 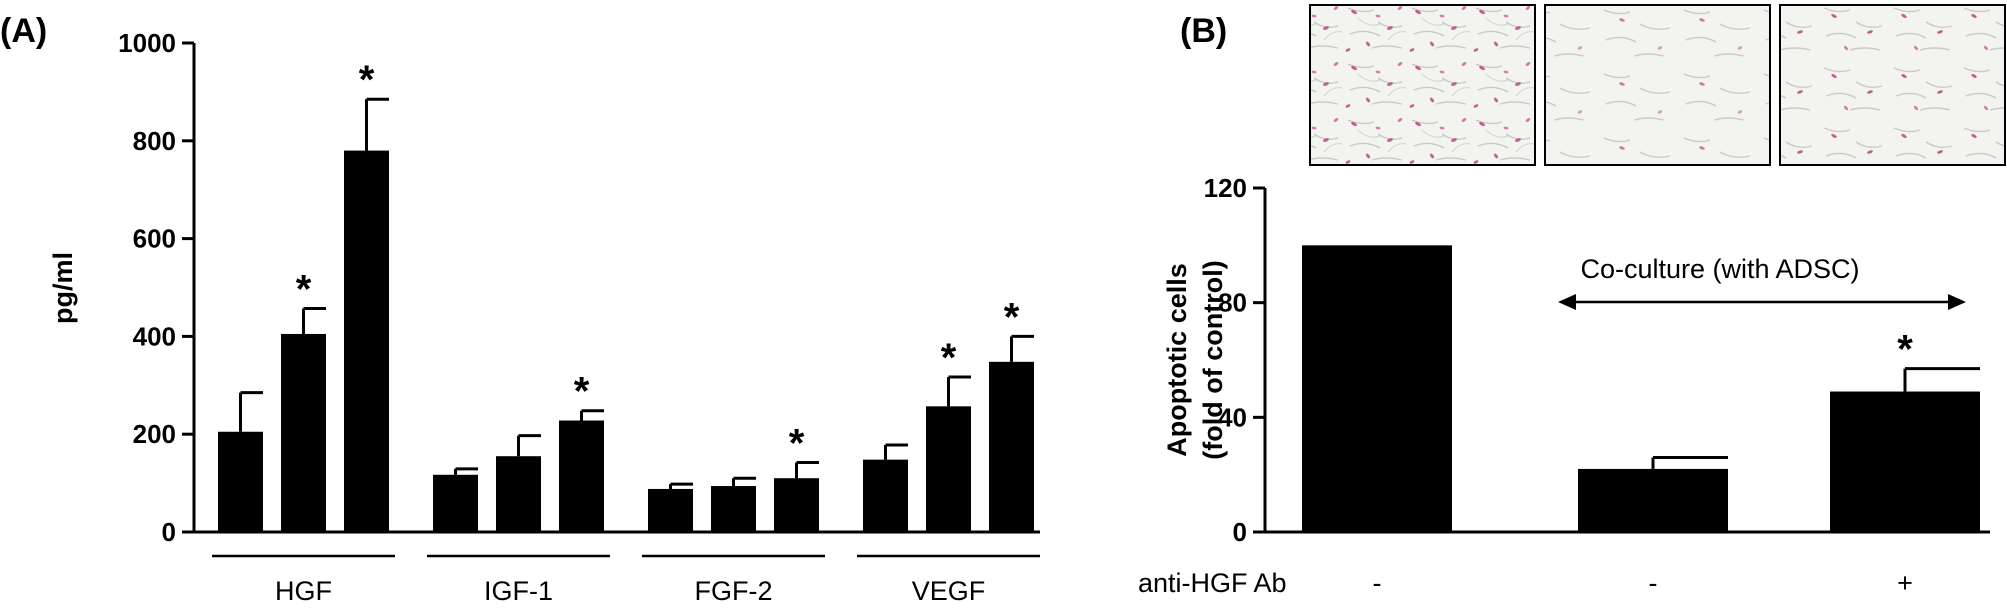 I want to click on panel-a-group-labels: HGF IGF-1 FGF-2 VEGF, so click(x=626, y=580).